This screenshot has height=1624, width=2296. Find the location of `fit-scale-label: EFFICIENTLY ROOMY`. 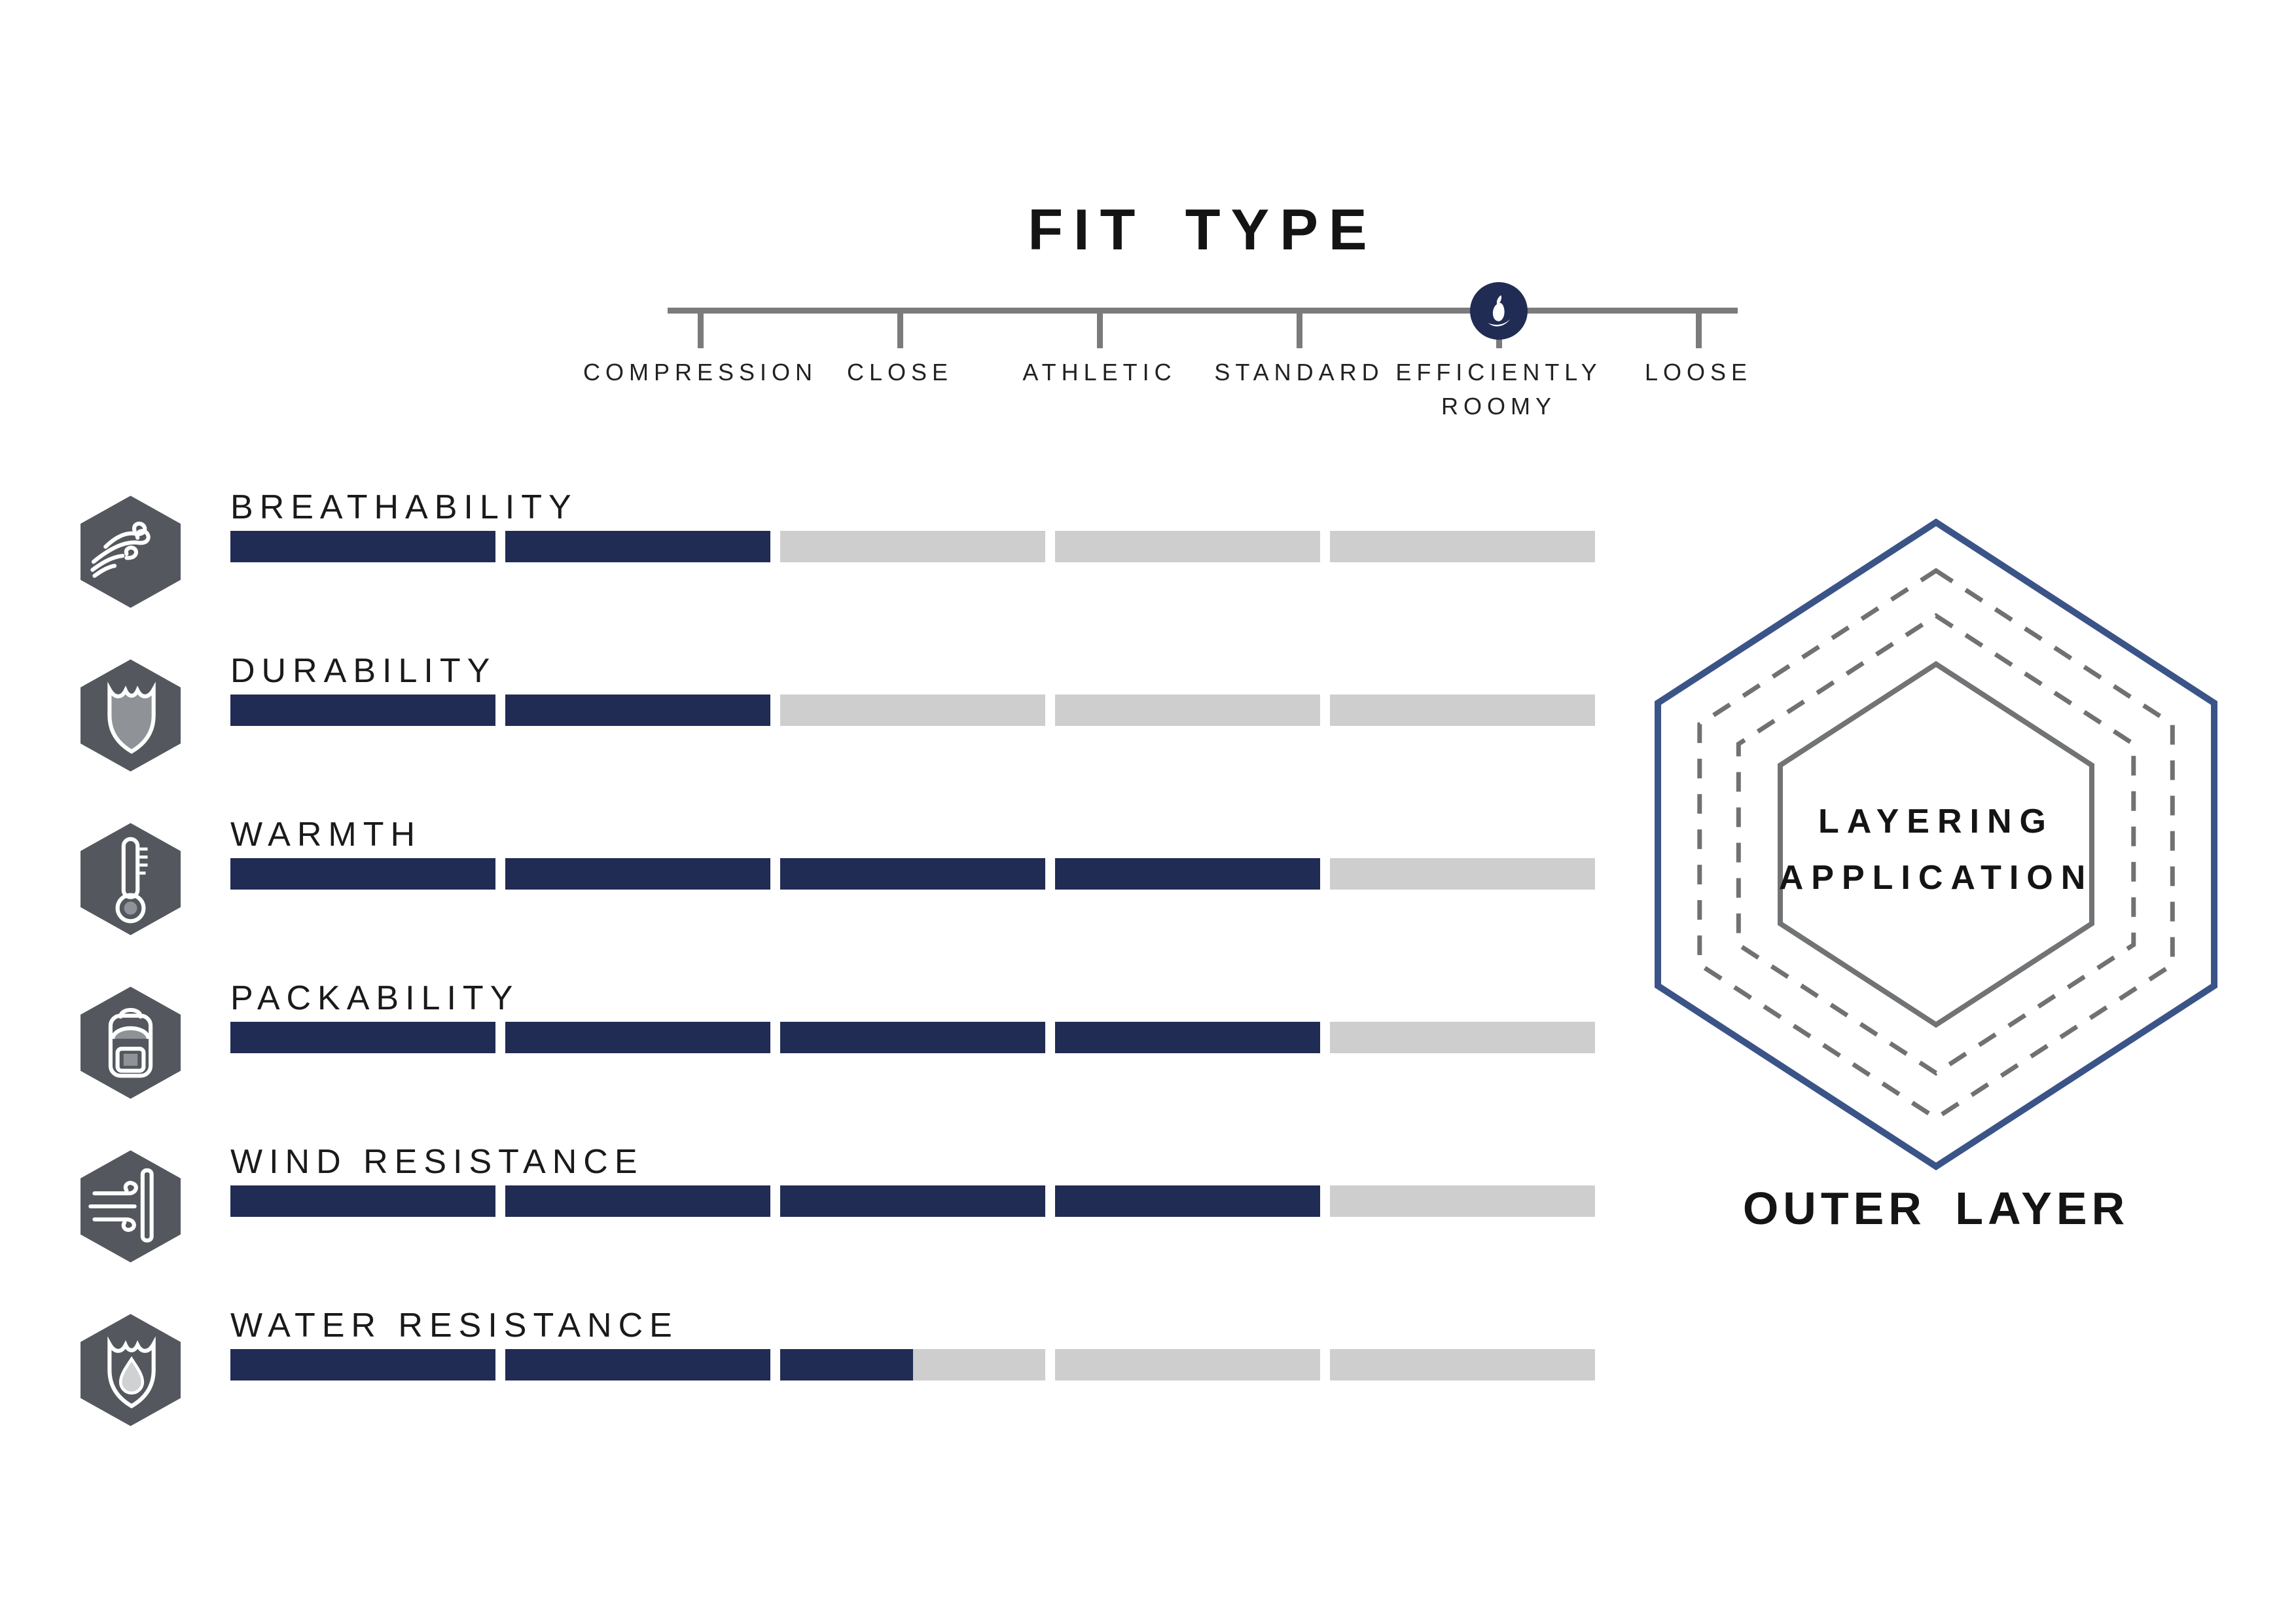

fit-scale-label: EFFICIENTLY ROOMY is located at coordinates (1498, 389).